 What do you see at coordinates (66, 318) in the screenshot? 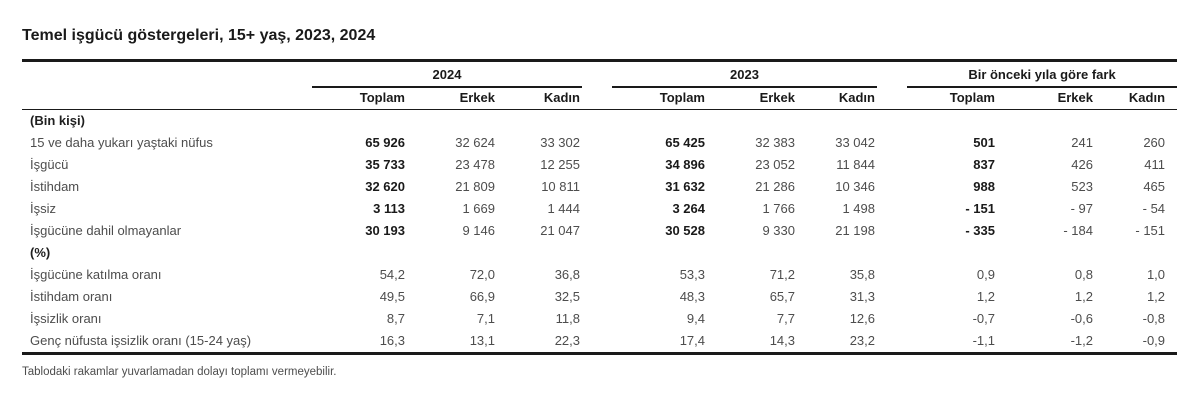
I see `row-label: İşsizlik oranı` at bounding box center [66, 318].